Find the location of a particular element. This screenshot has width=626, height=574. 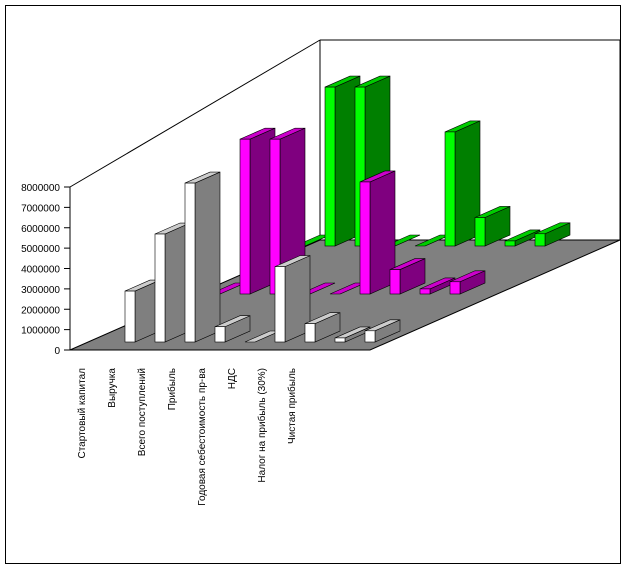

x-tick-label: Налог на прибыль (30%) is located at coordinates (262, 425).